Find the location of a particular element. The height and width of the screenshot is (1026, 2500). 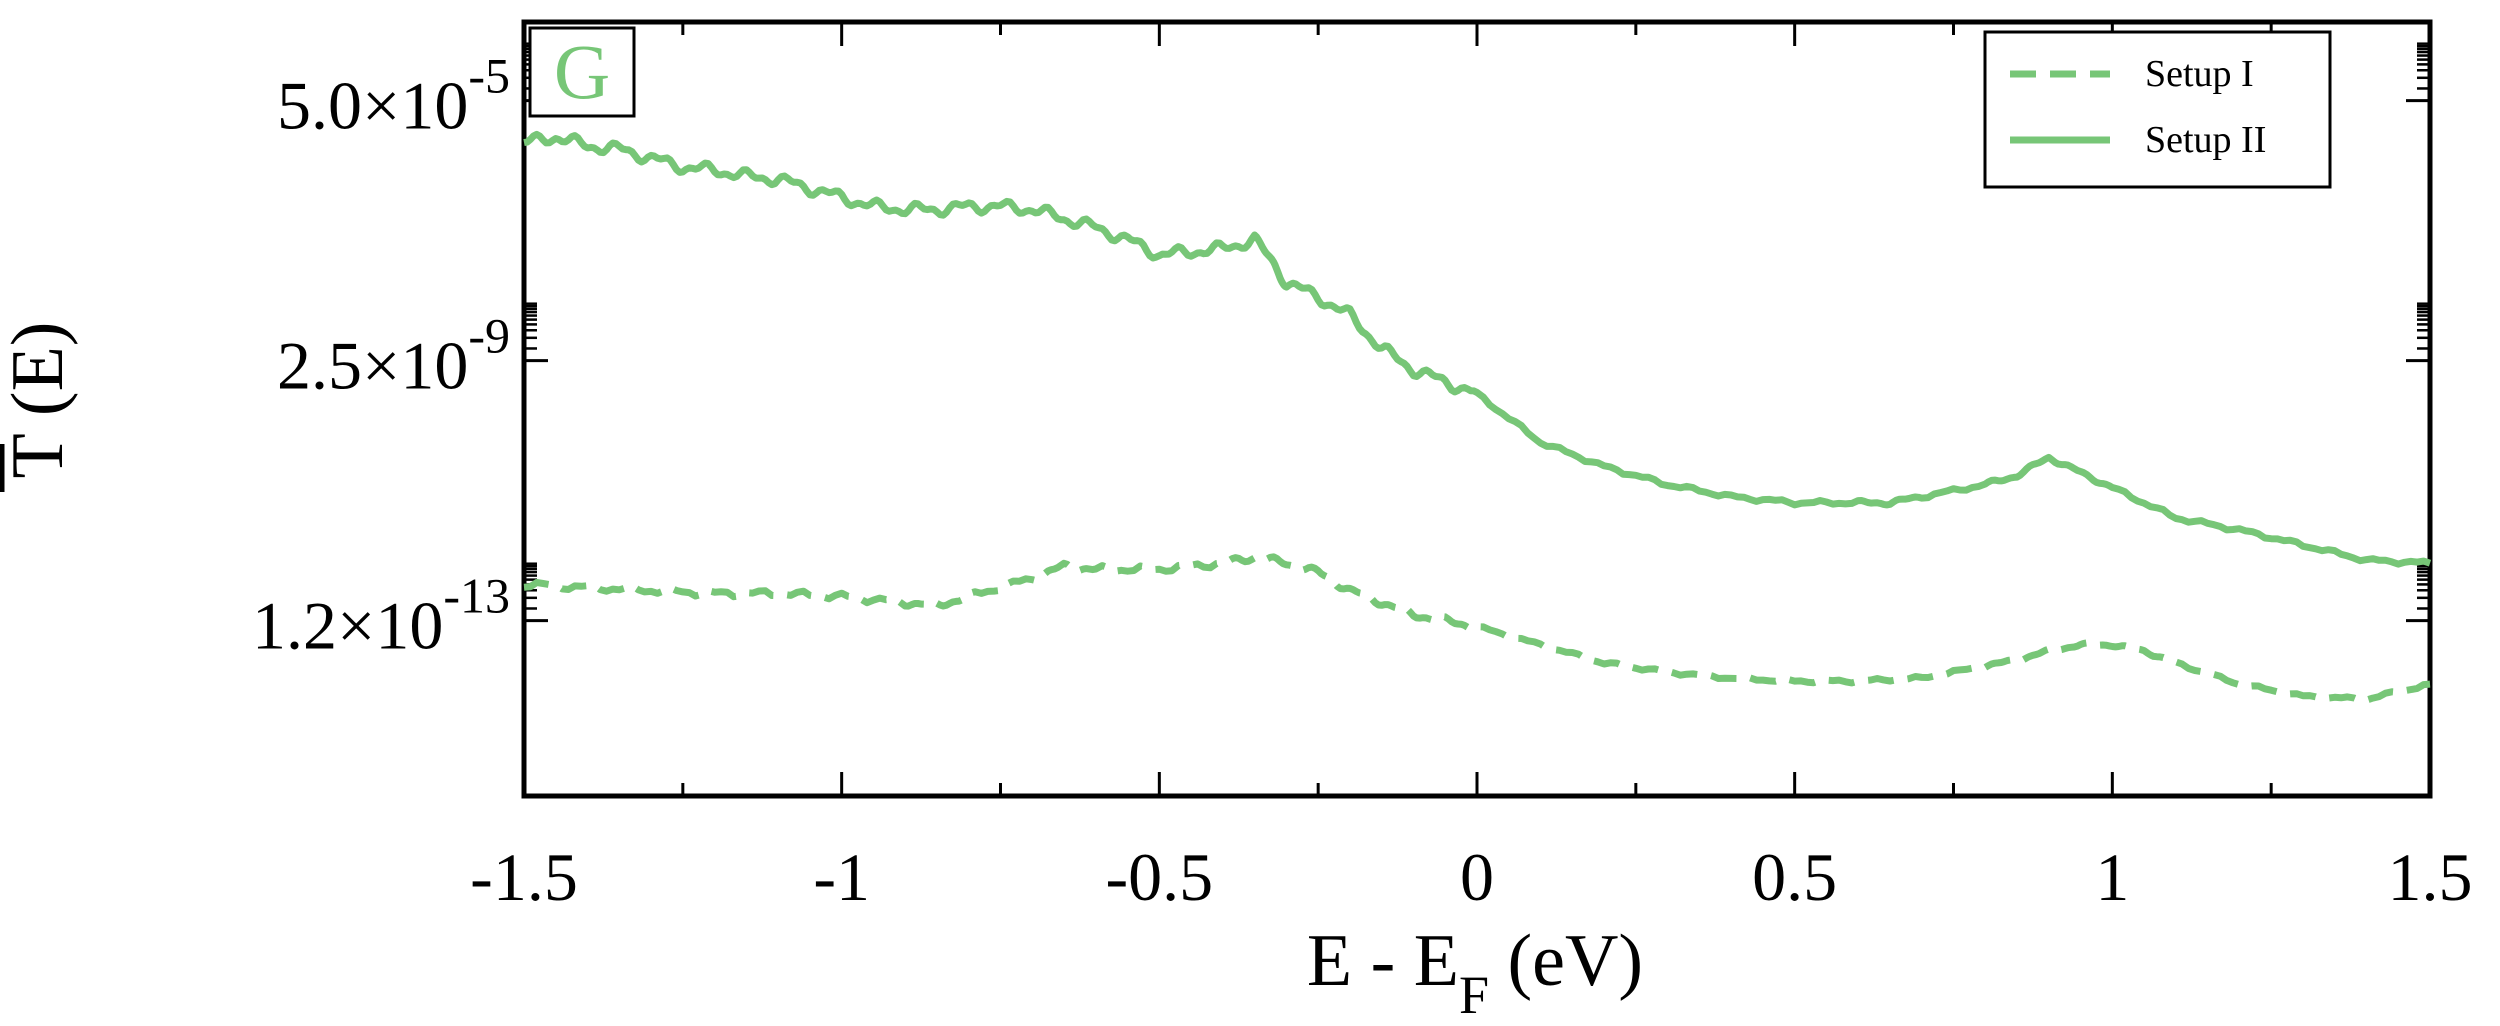

y-axis-label-letter: T is located at coordinates (39, 456).